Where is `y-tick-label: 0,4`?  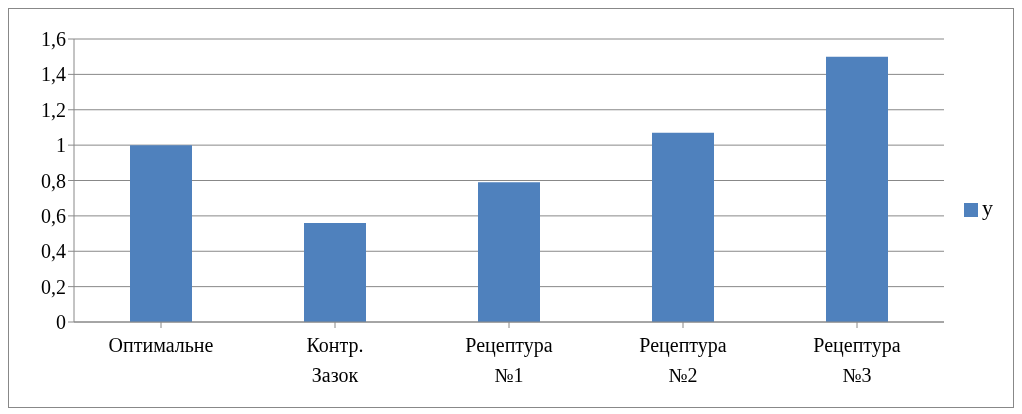 y-tick-label: 0,4 is located at coordinates (53, 251).